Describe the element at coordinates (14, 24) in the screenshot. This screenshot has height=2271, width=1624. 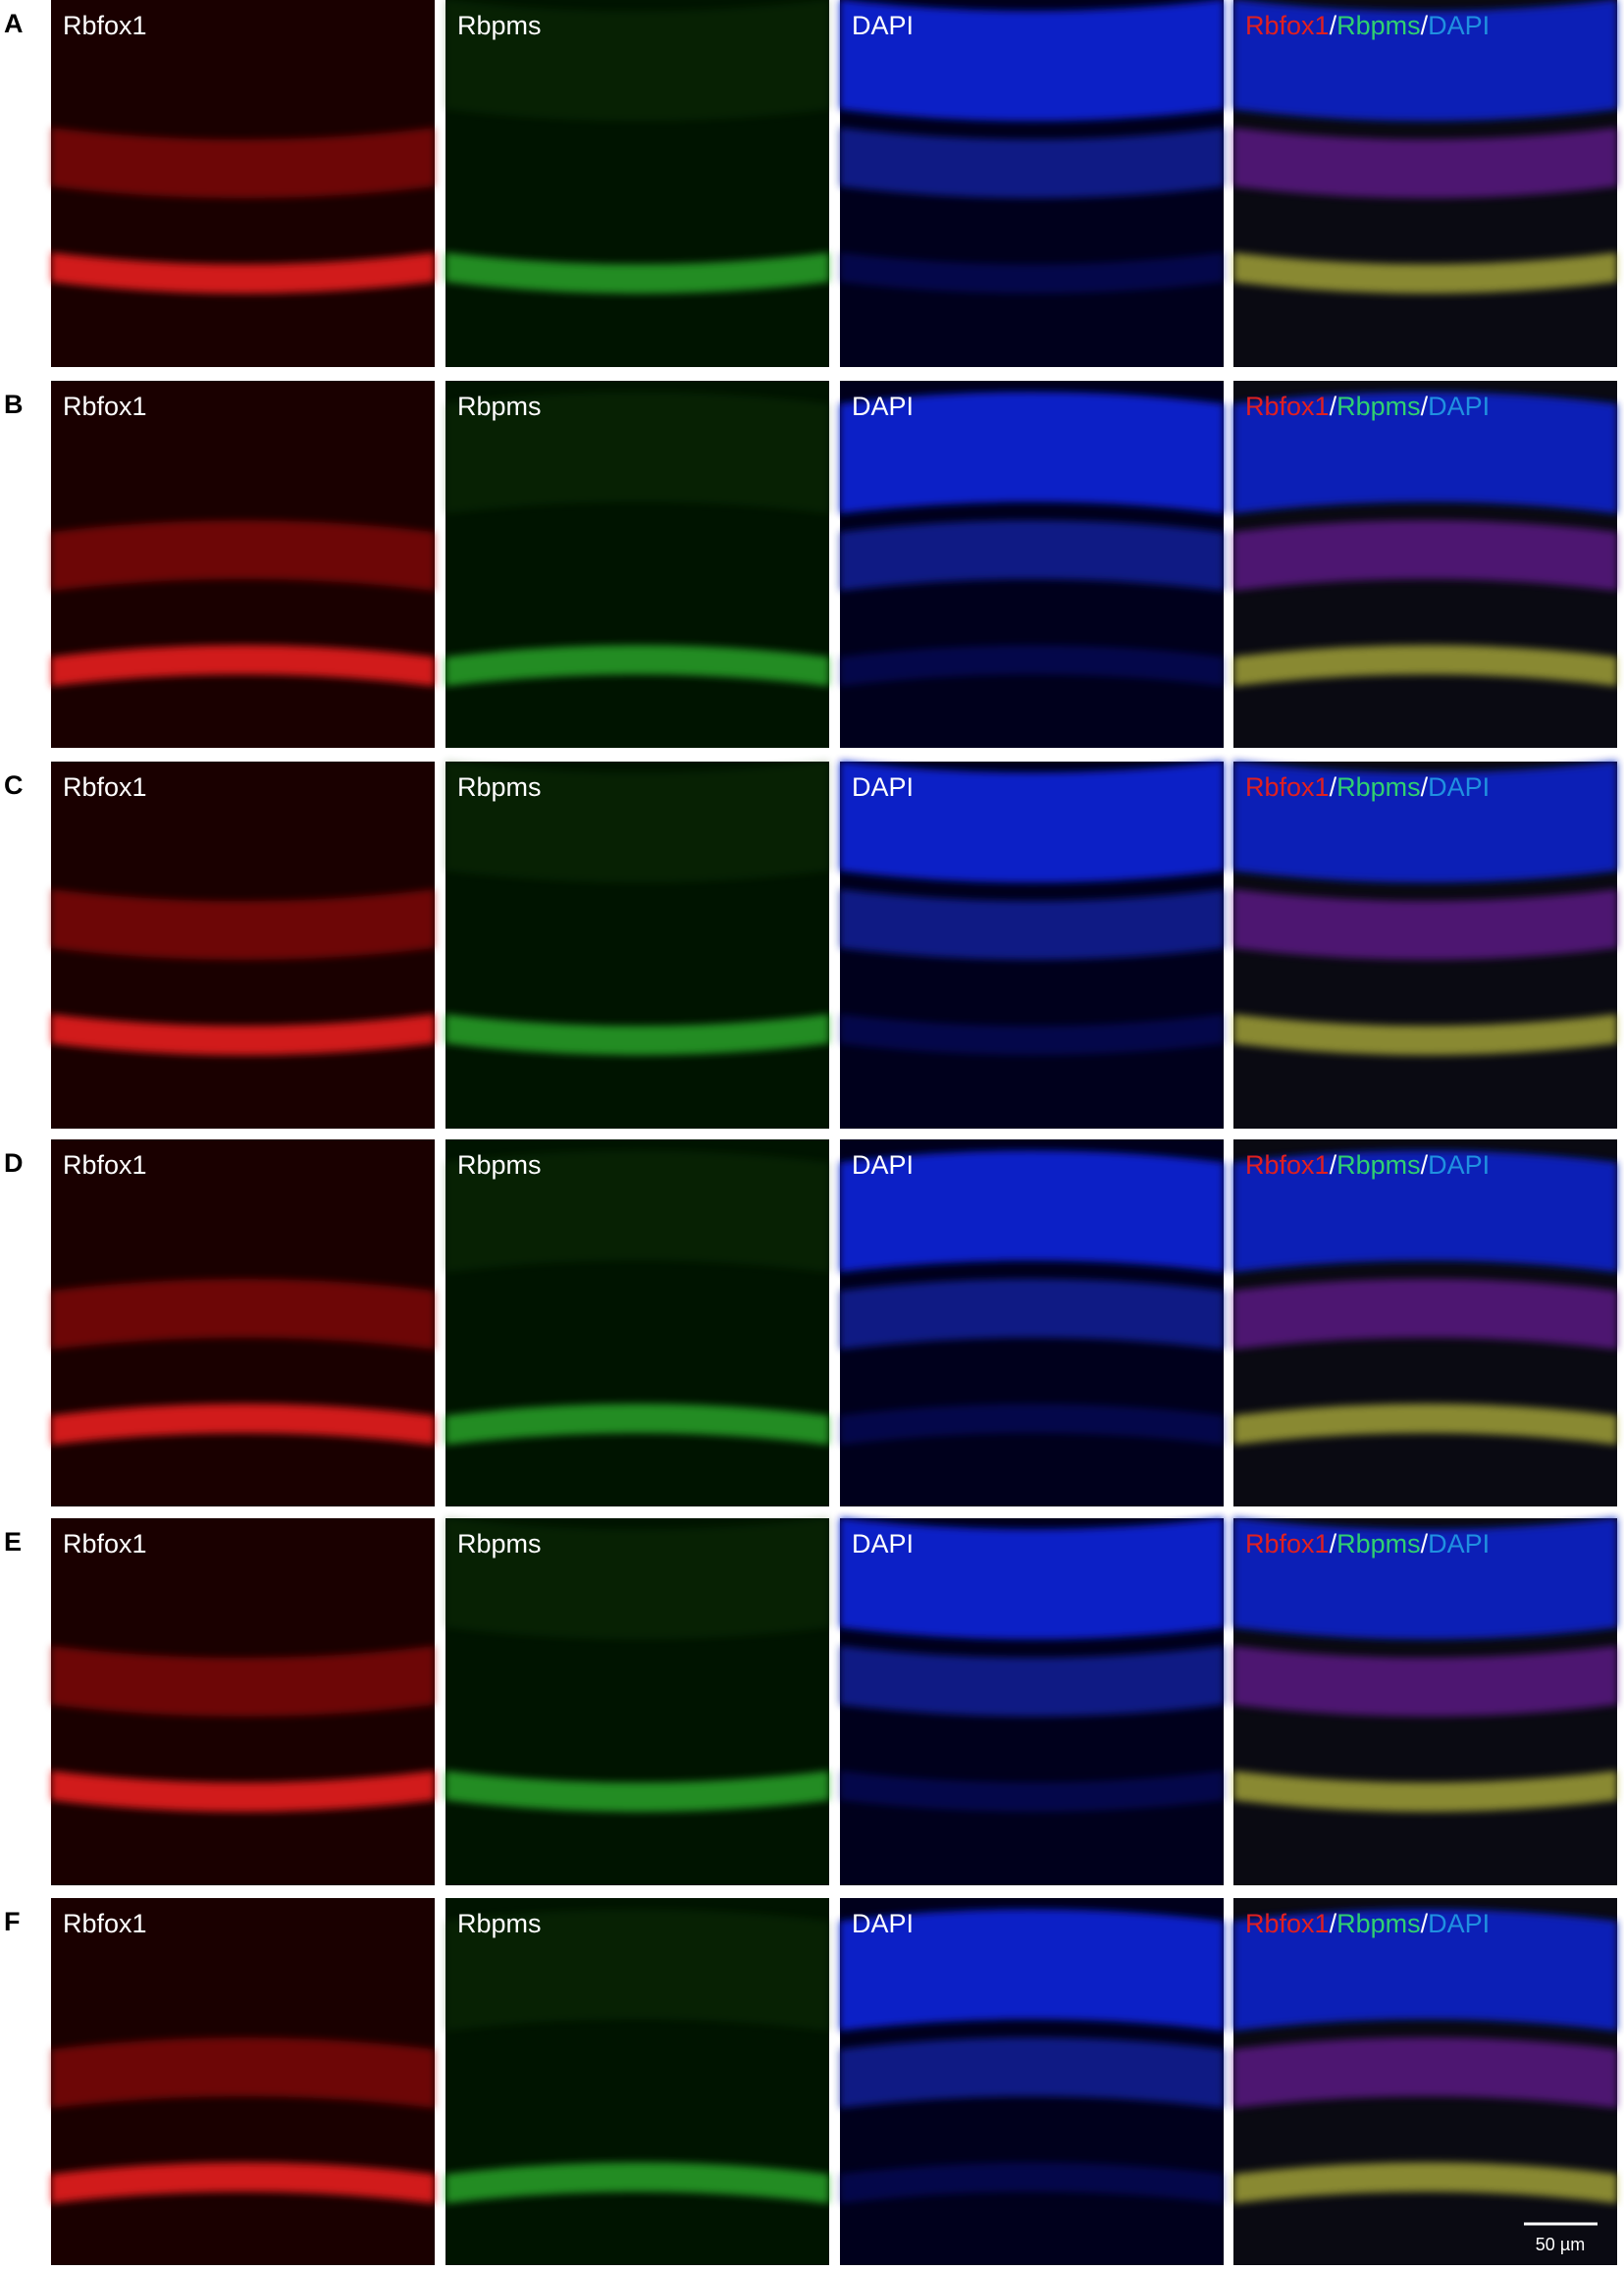
I see `panel-letter: A` at that location.